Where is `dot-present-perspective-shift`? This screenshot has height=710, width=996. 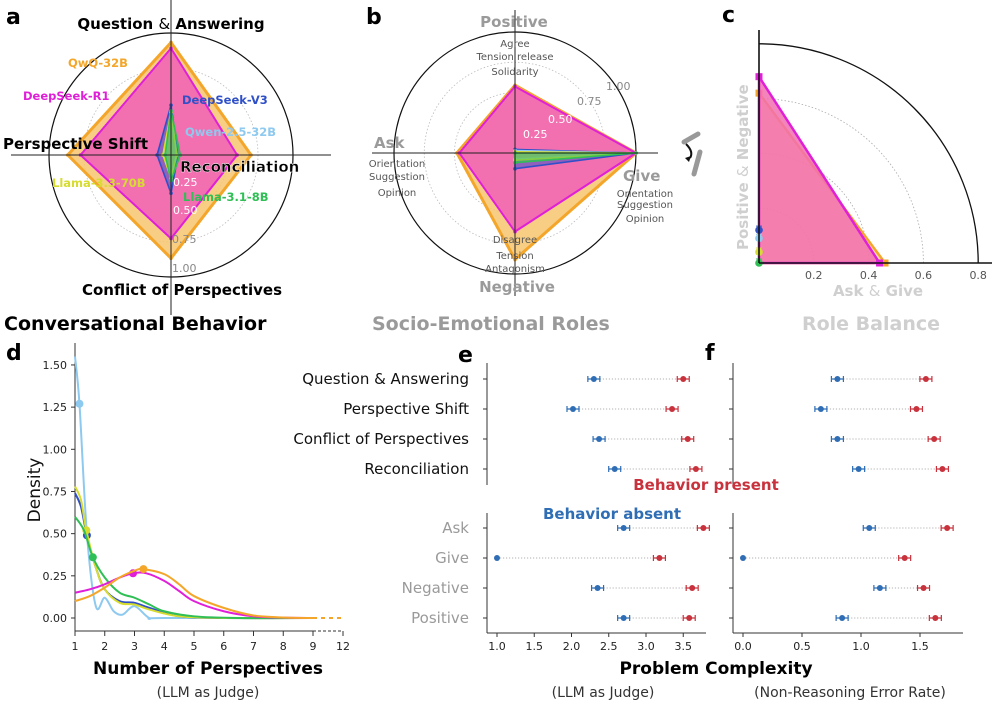
dot-present-perspective-shift is located at coordinates (916, 409).